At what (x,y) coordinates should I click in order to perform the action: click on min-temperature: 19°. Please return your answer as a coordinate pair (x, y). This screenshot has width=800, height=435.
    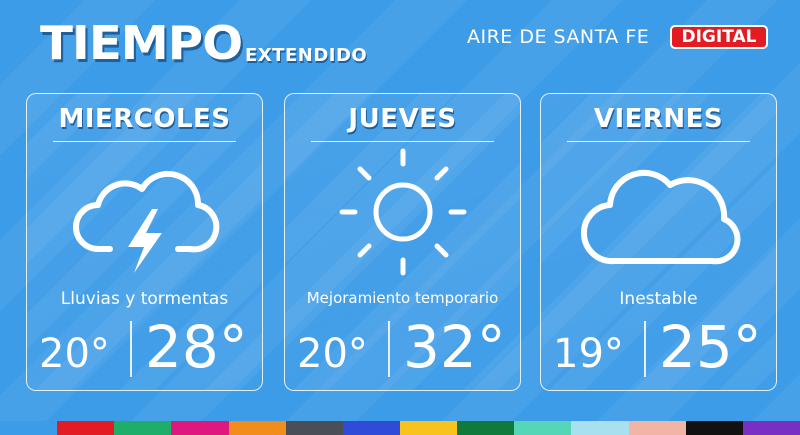
    Looking at the image, I should click on (588, 354).